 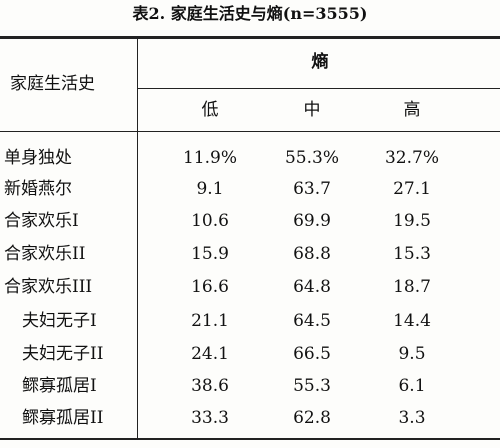 What do you see at coordinates (412, 321) in the screenshot?
I see `cell: 14.4` at bounding box center [412, 321].